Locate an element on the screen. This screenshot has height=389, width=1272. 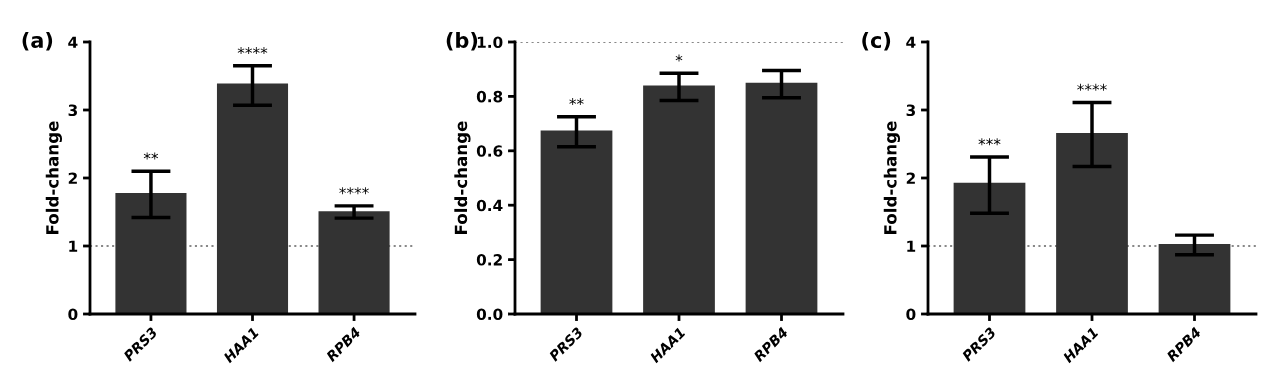
y-tick-label: 0.2 is located at coordinates (489, 260).